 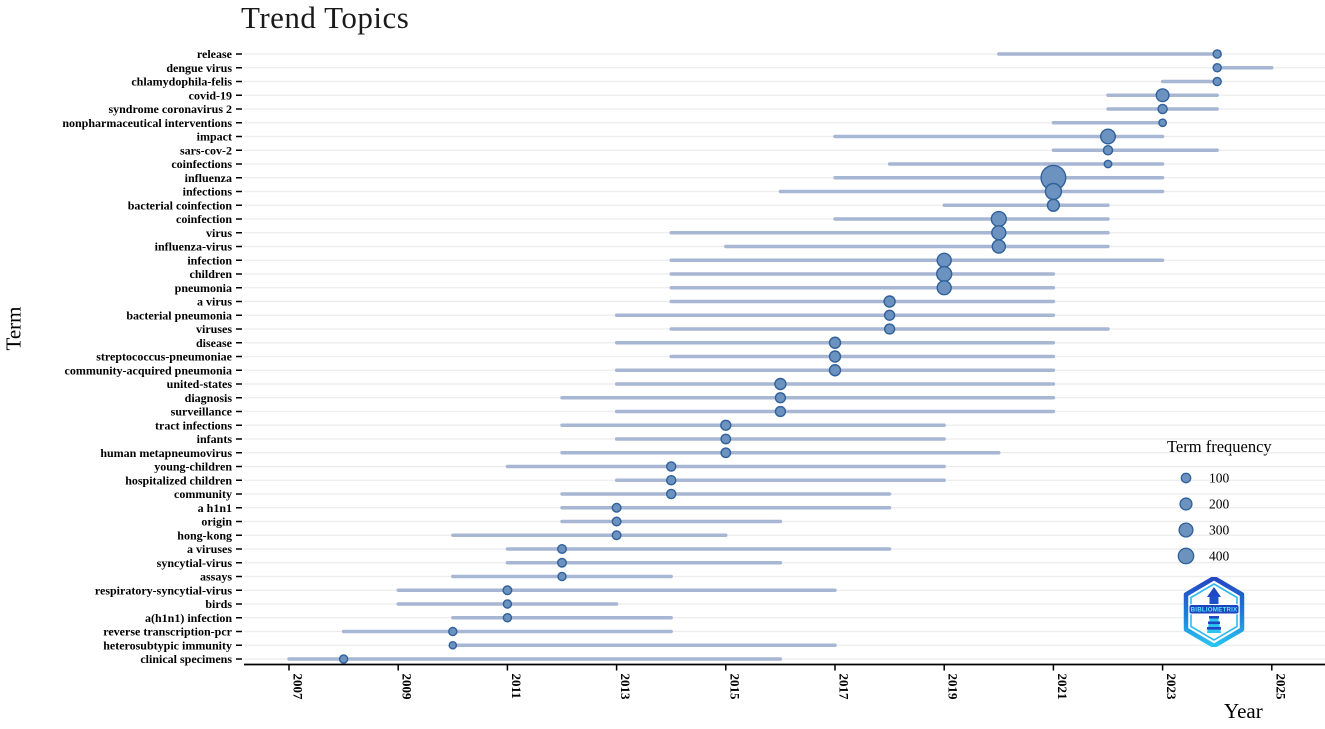 I want to click on term-label: respiratory-syncytial-virus, so click(x=163, y=590).